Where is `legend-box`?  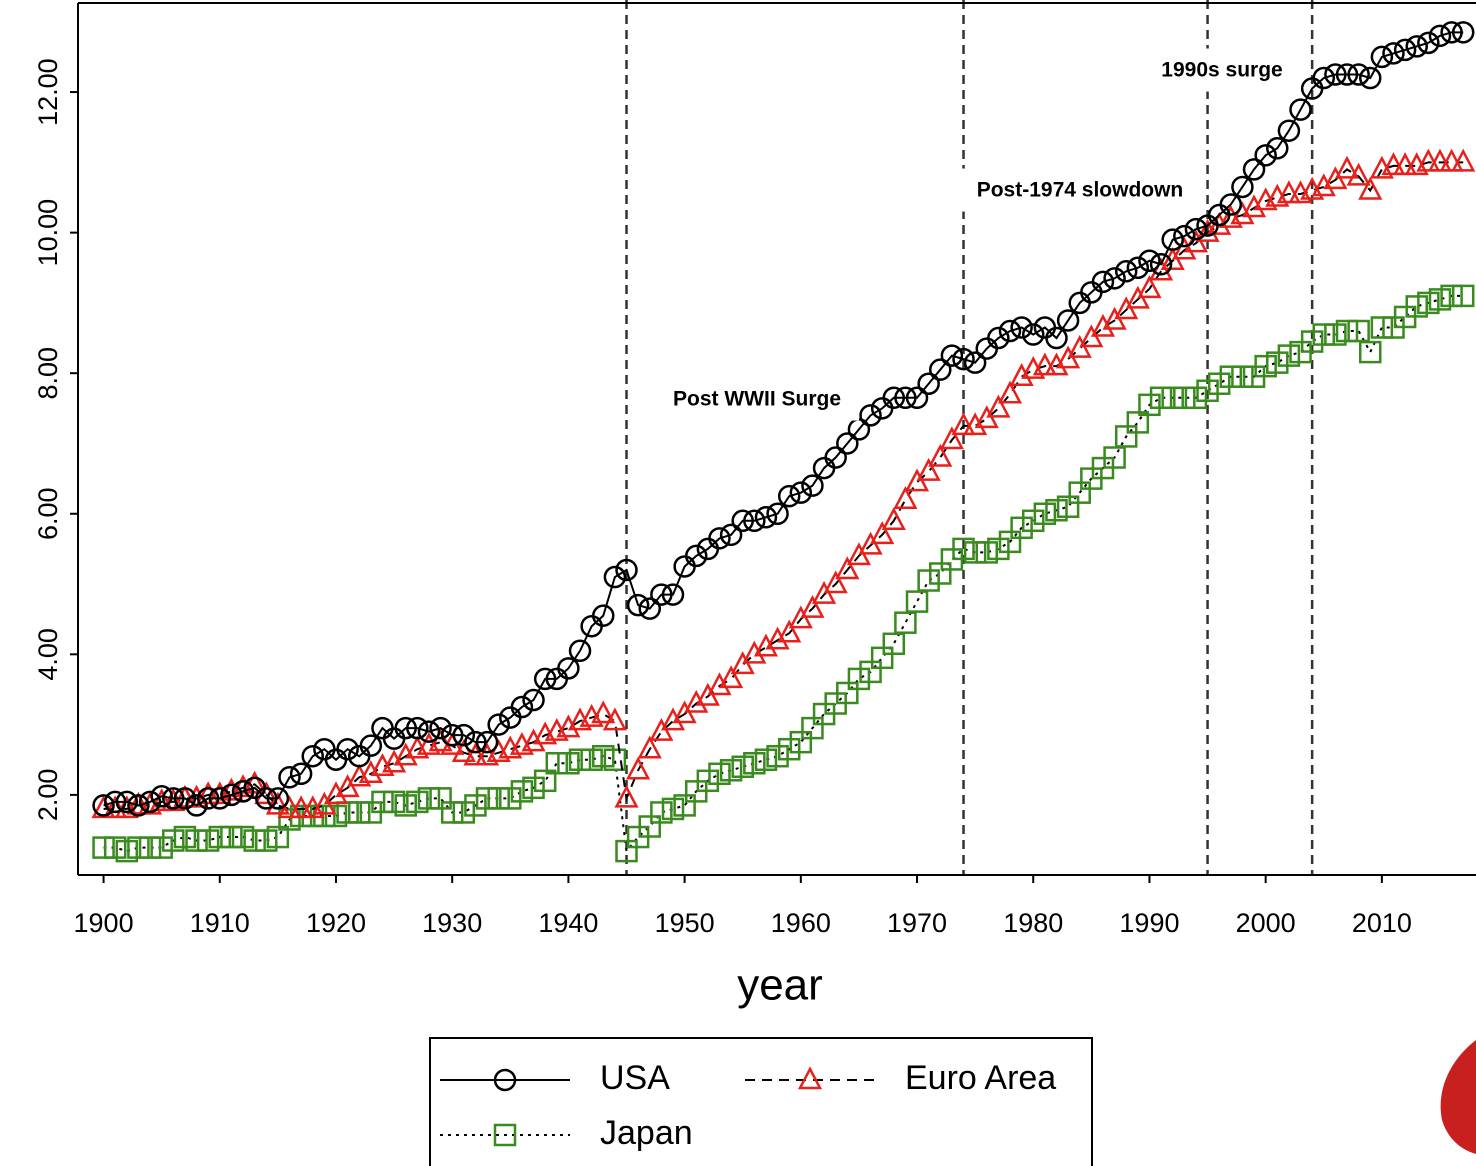
legend-box is located at coordinates (761, 1101).